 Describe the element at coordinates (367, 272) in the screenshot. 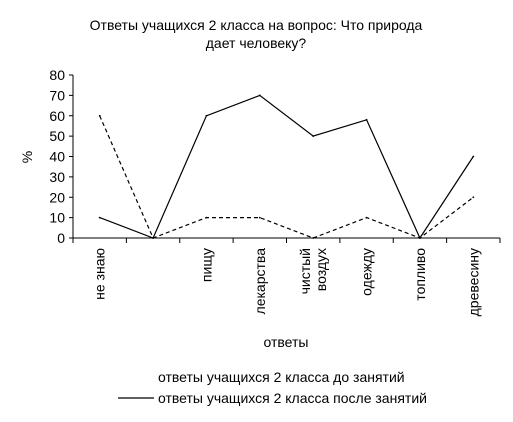

I see `x-tick-label: одежду` at that location.